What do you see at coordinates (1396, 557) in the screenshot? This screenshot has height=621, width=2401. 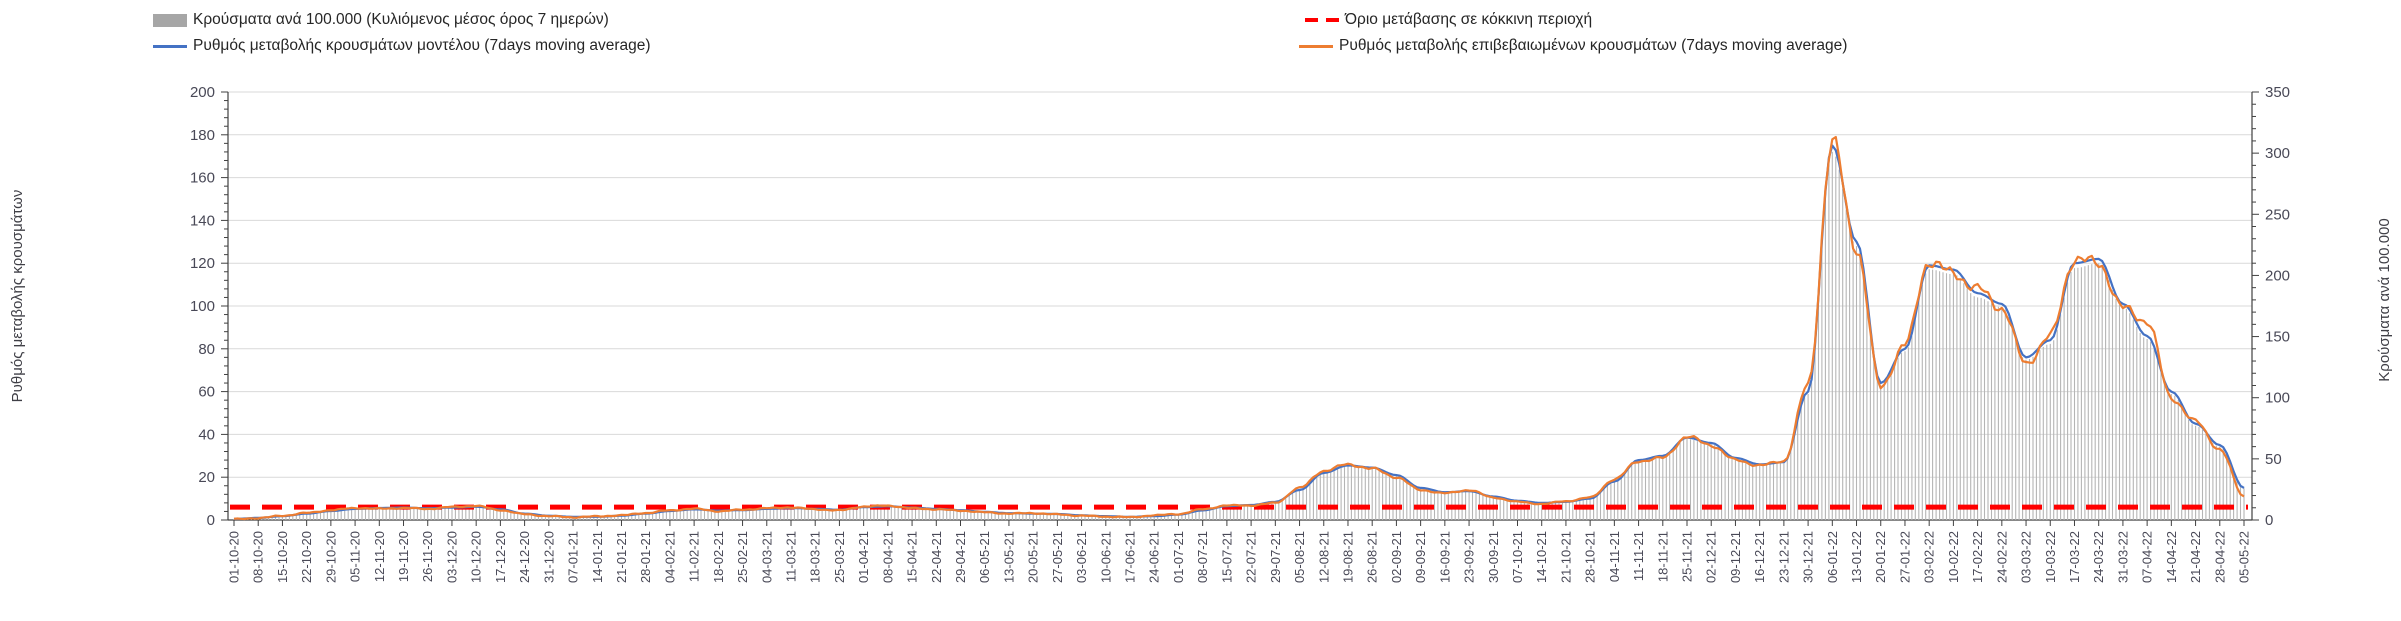 I see `x-axis-tick-label: 02-09-21` at bounding box center [1396, 557].